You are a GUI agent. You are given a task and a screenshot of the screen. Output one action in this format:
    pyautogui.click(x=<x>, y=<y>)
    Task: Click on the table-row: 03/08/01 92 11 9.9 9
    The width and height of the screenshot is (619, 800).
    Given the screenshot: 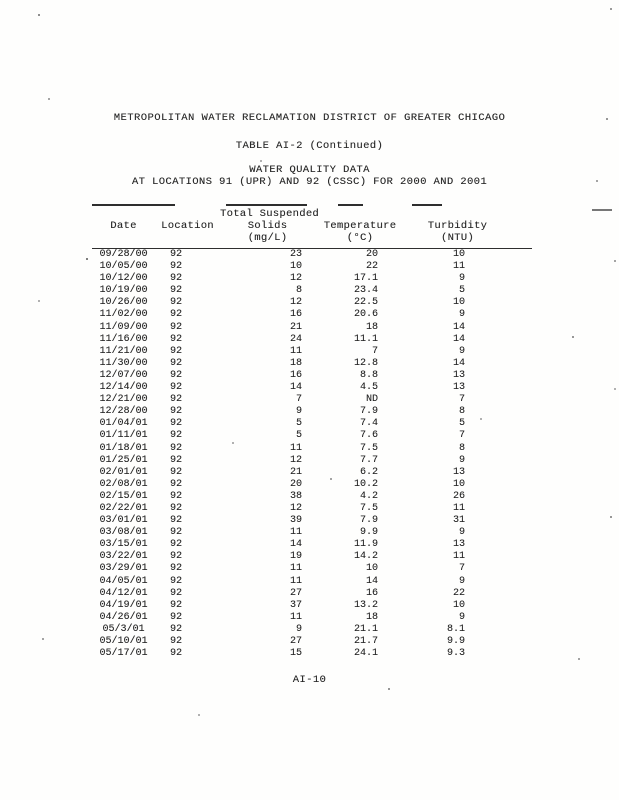 What is the action you would take?
    pyautogui.click(x=312, y=533)
    